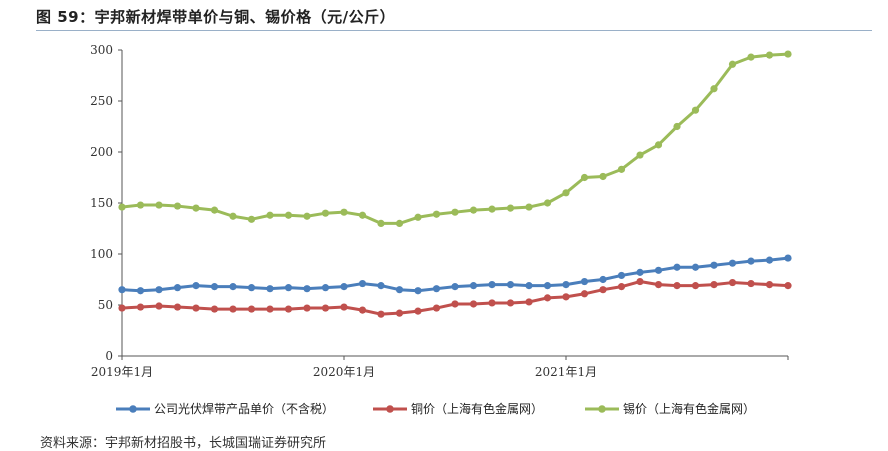 This screenshot has width=888, height=451. Describe the element at coordinates (101, 50) in the screenshot. I see `y-tick-label: 300` at that location.